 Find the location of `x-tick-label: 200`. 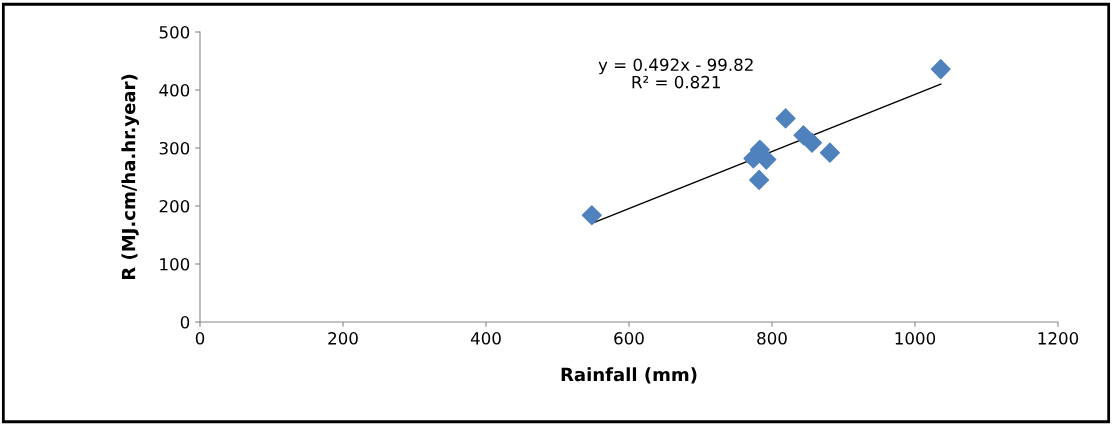

x-tick-label: 200 is located at coordinates (343, 338).